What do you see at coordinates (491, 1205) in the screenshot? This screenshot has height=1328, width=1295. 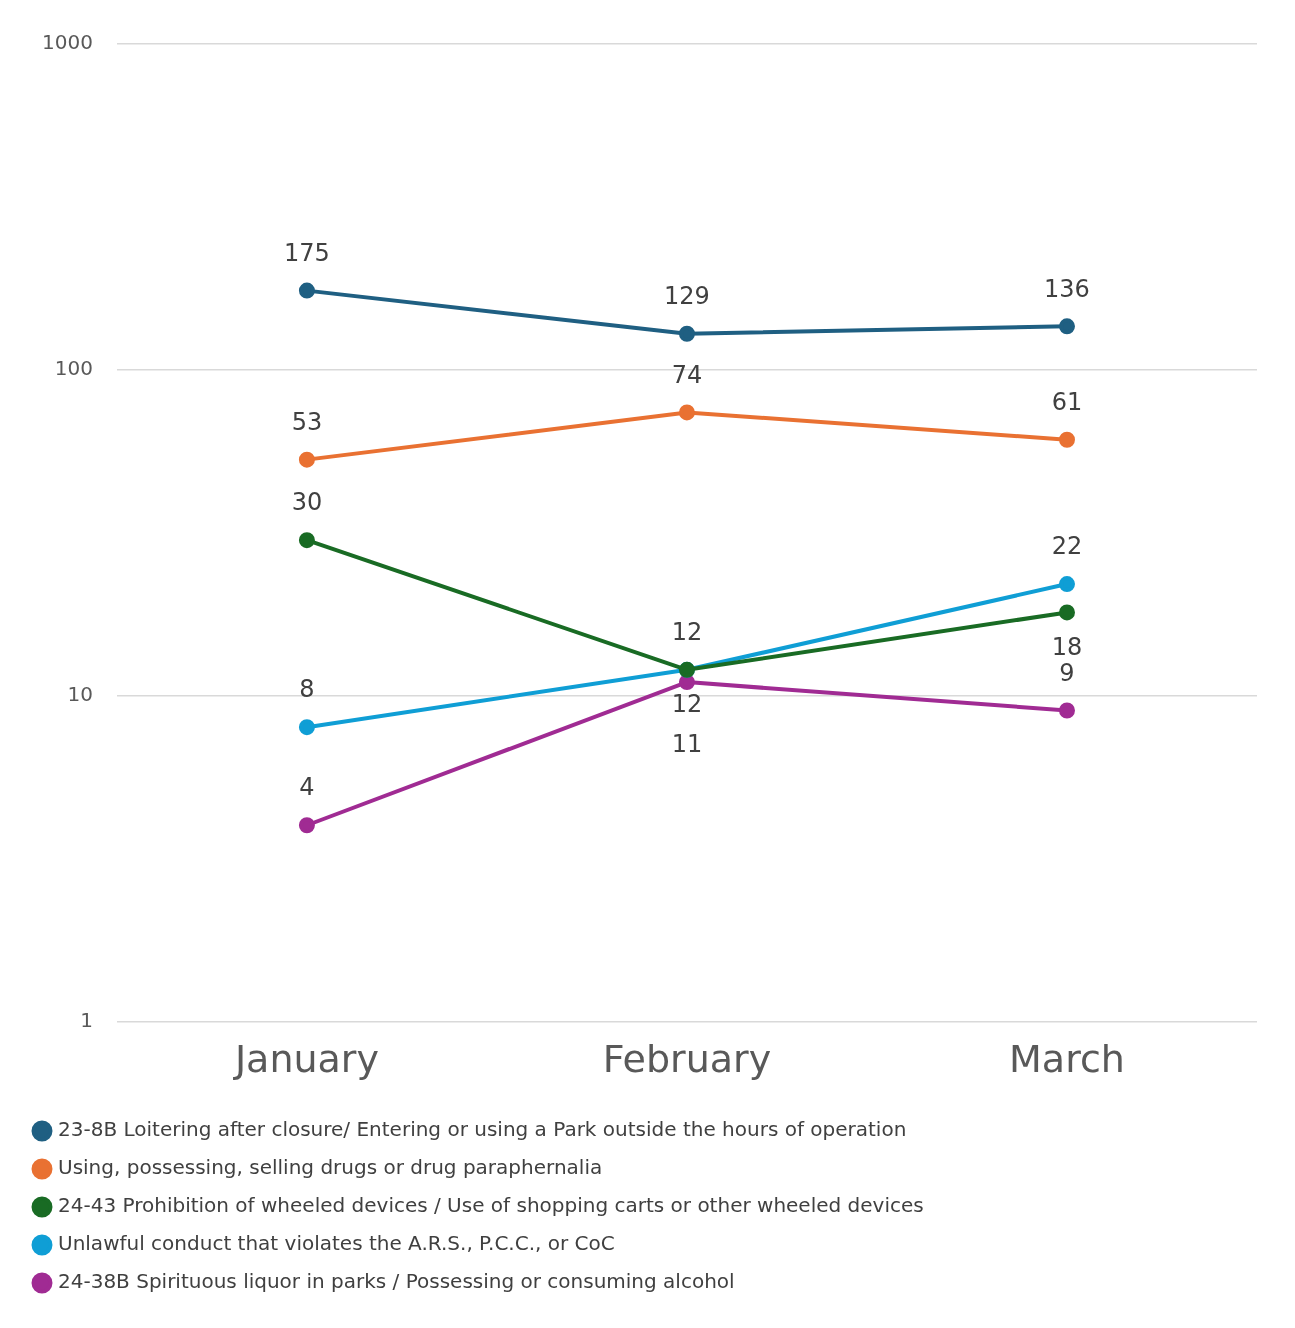 I see `legend-label: 24-43 Prohibition of wheeled devices / Use of shopping carts or other wheeled devices` at bounding box center [491, 1205].